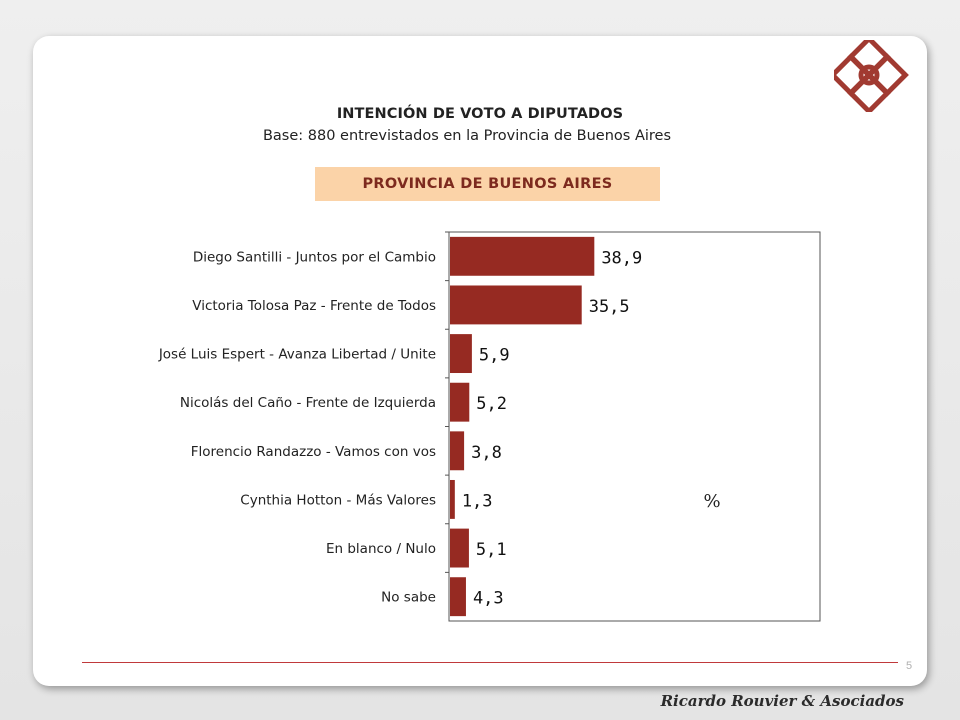  I want to click on region-label: PROVINCIA DE BUENOS AIRES, so click(487, 184).